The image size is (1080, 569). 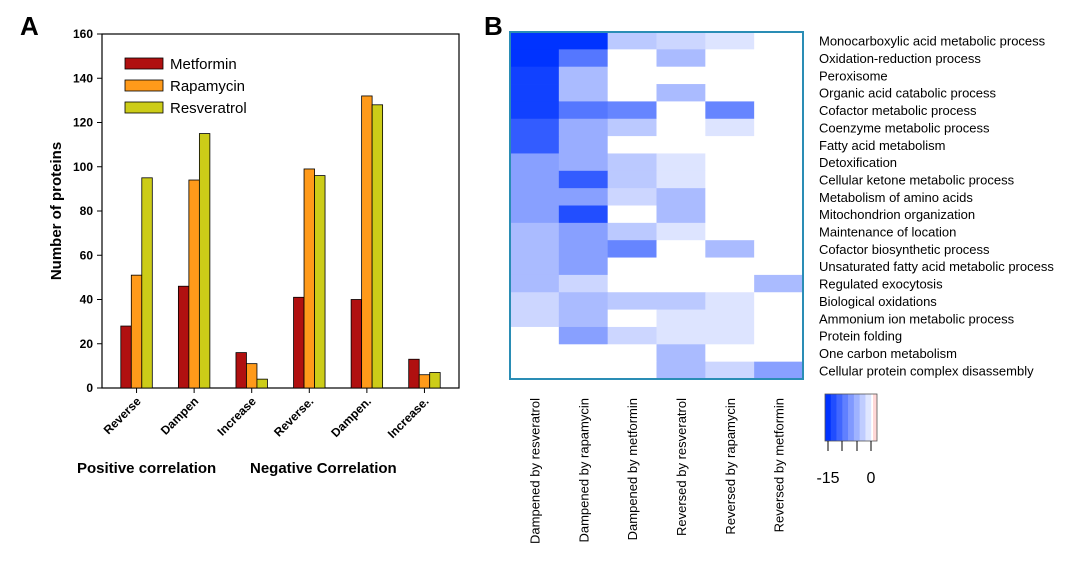 What do you see at coordinates (203, 64) in the screenshot?
I see `legend-label: Metformin` at bounding box center [203, 64].